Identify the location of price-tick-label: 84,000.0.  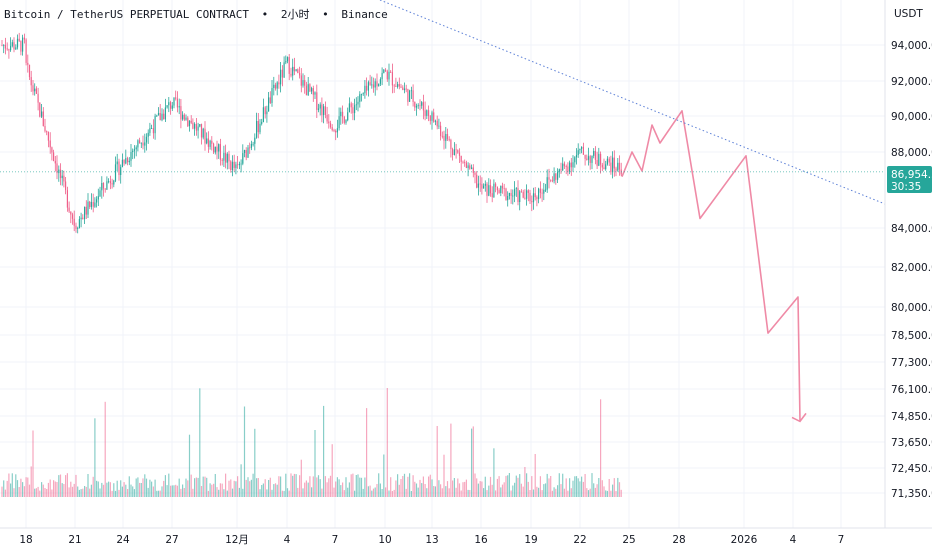
(911, 229).